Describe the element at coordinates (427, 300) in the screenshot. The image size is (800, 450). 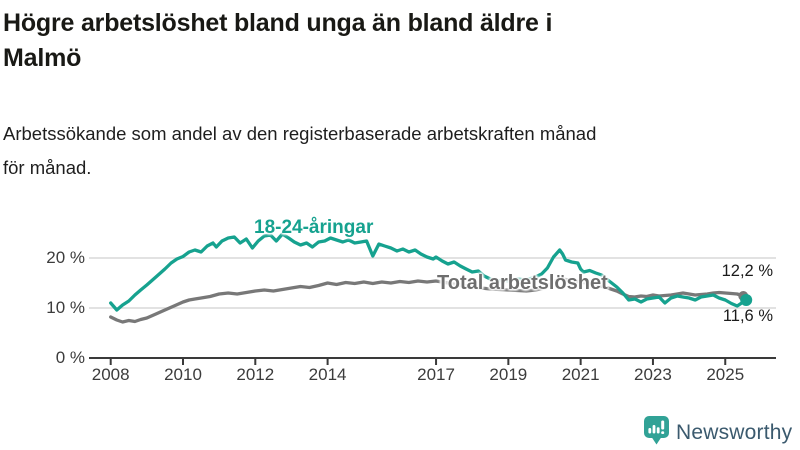
I see `line-total` at that location.